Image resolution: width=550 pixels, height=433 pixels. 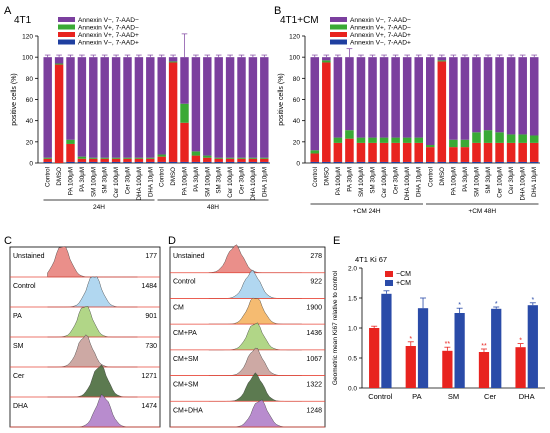 I want to click on legend-label: Annexin V−, 7-AAD−, so click(x=108, y=20).